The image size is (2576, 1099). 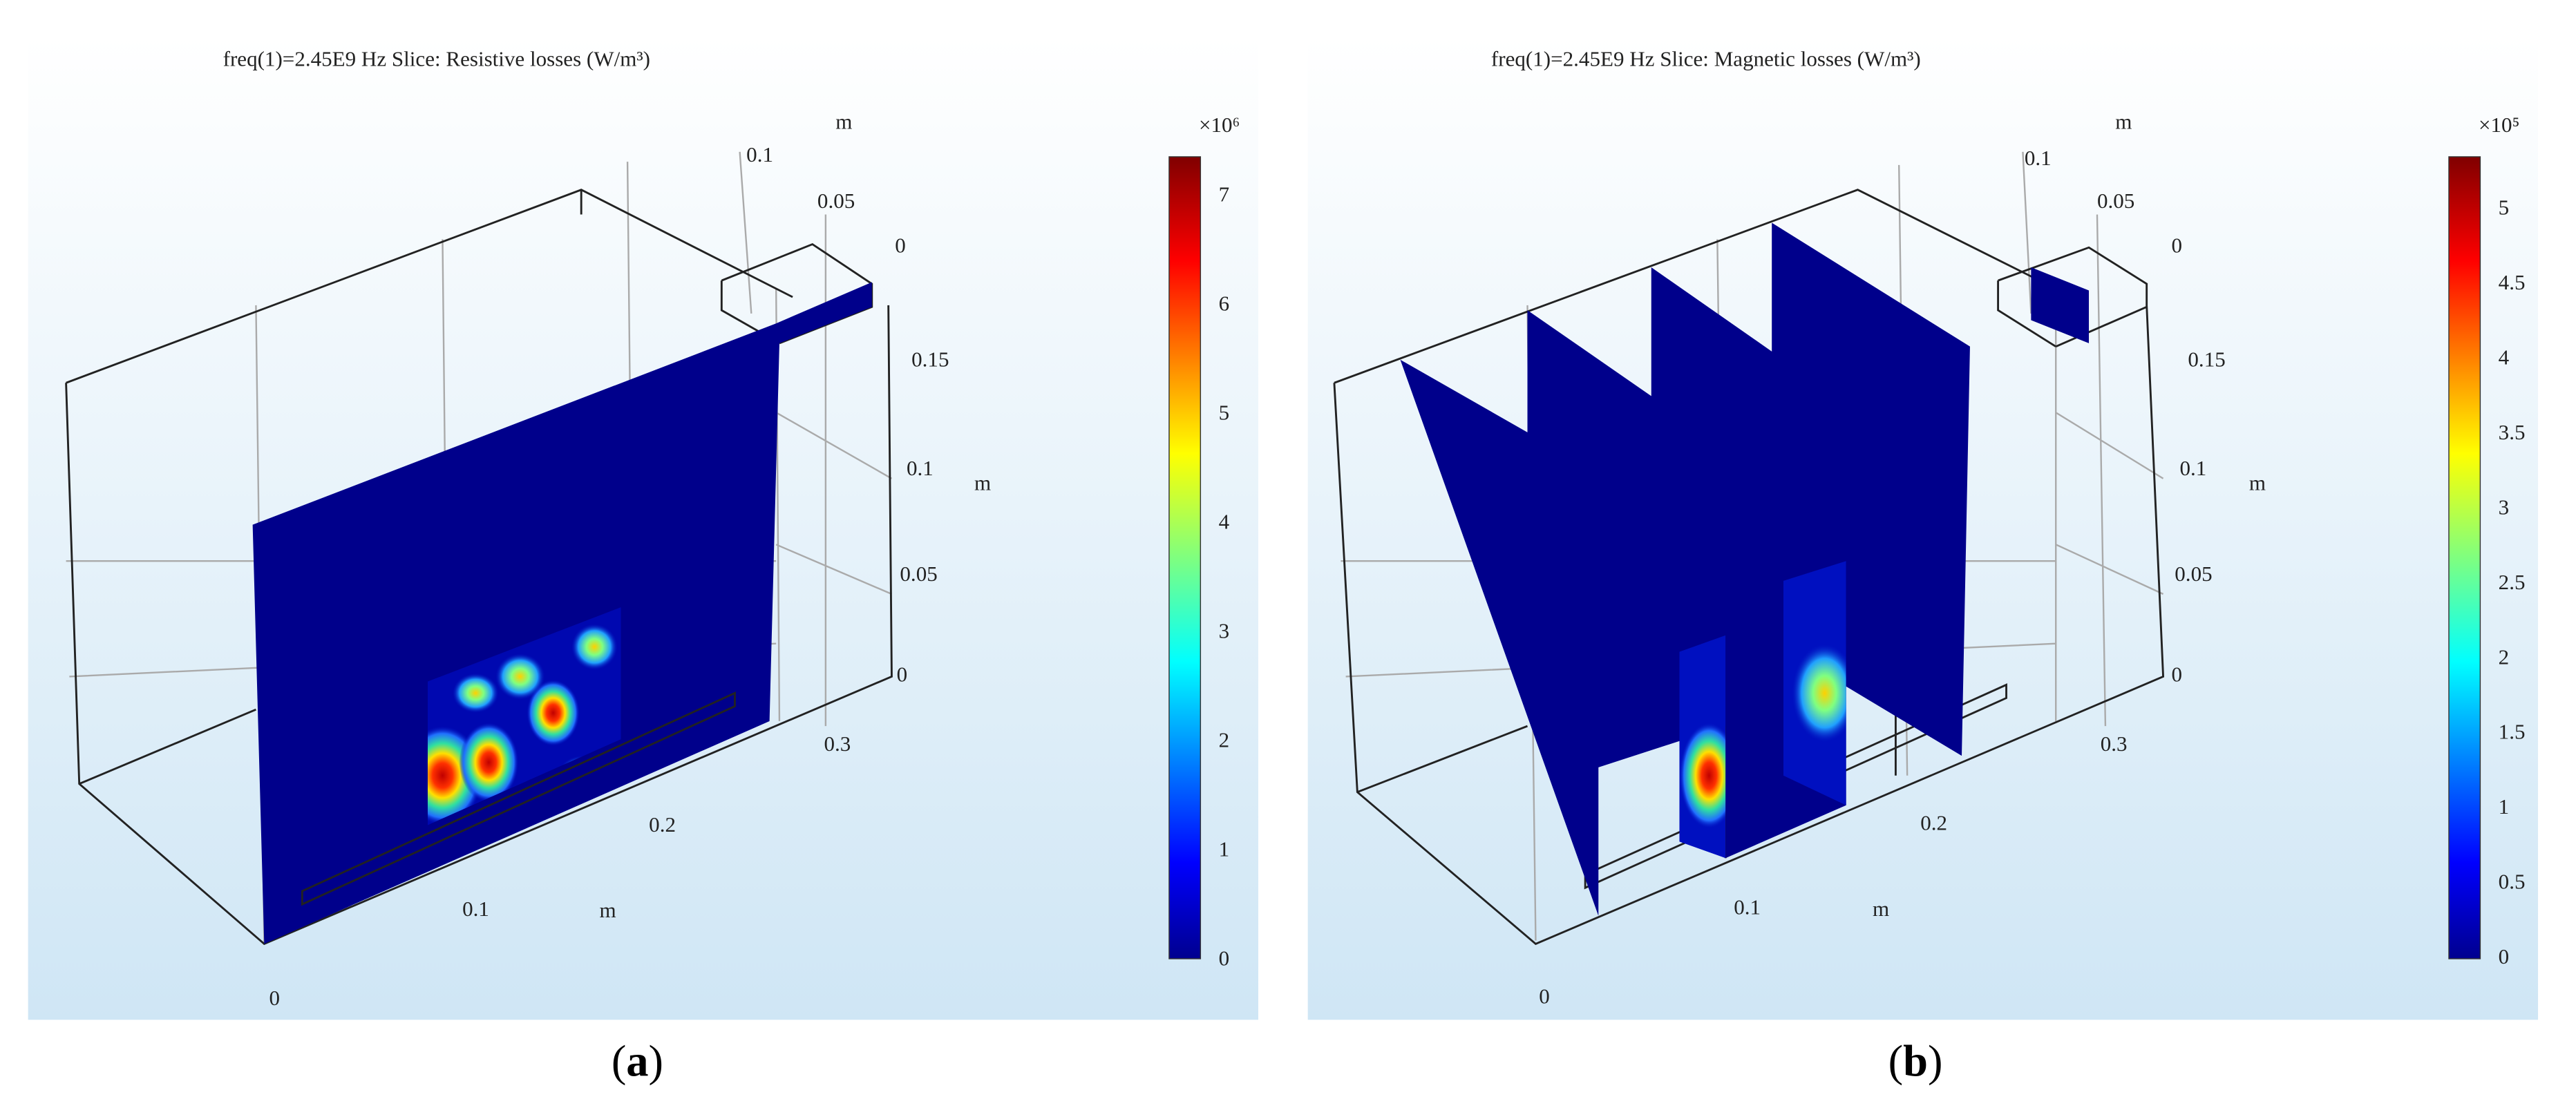 I want to click on panel-caption: (b), so click(x=1915, y=1061).